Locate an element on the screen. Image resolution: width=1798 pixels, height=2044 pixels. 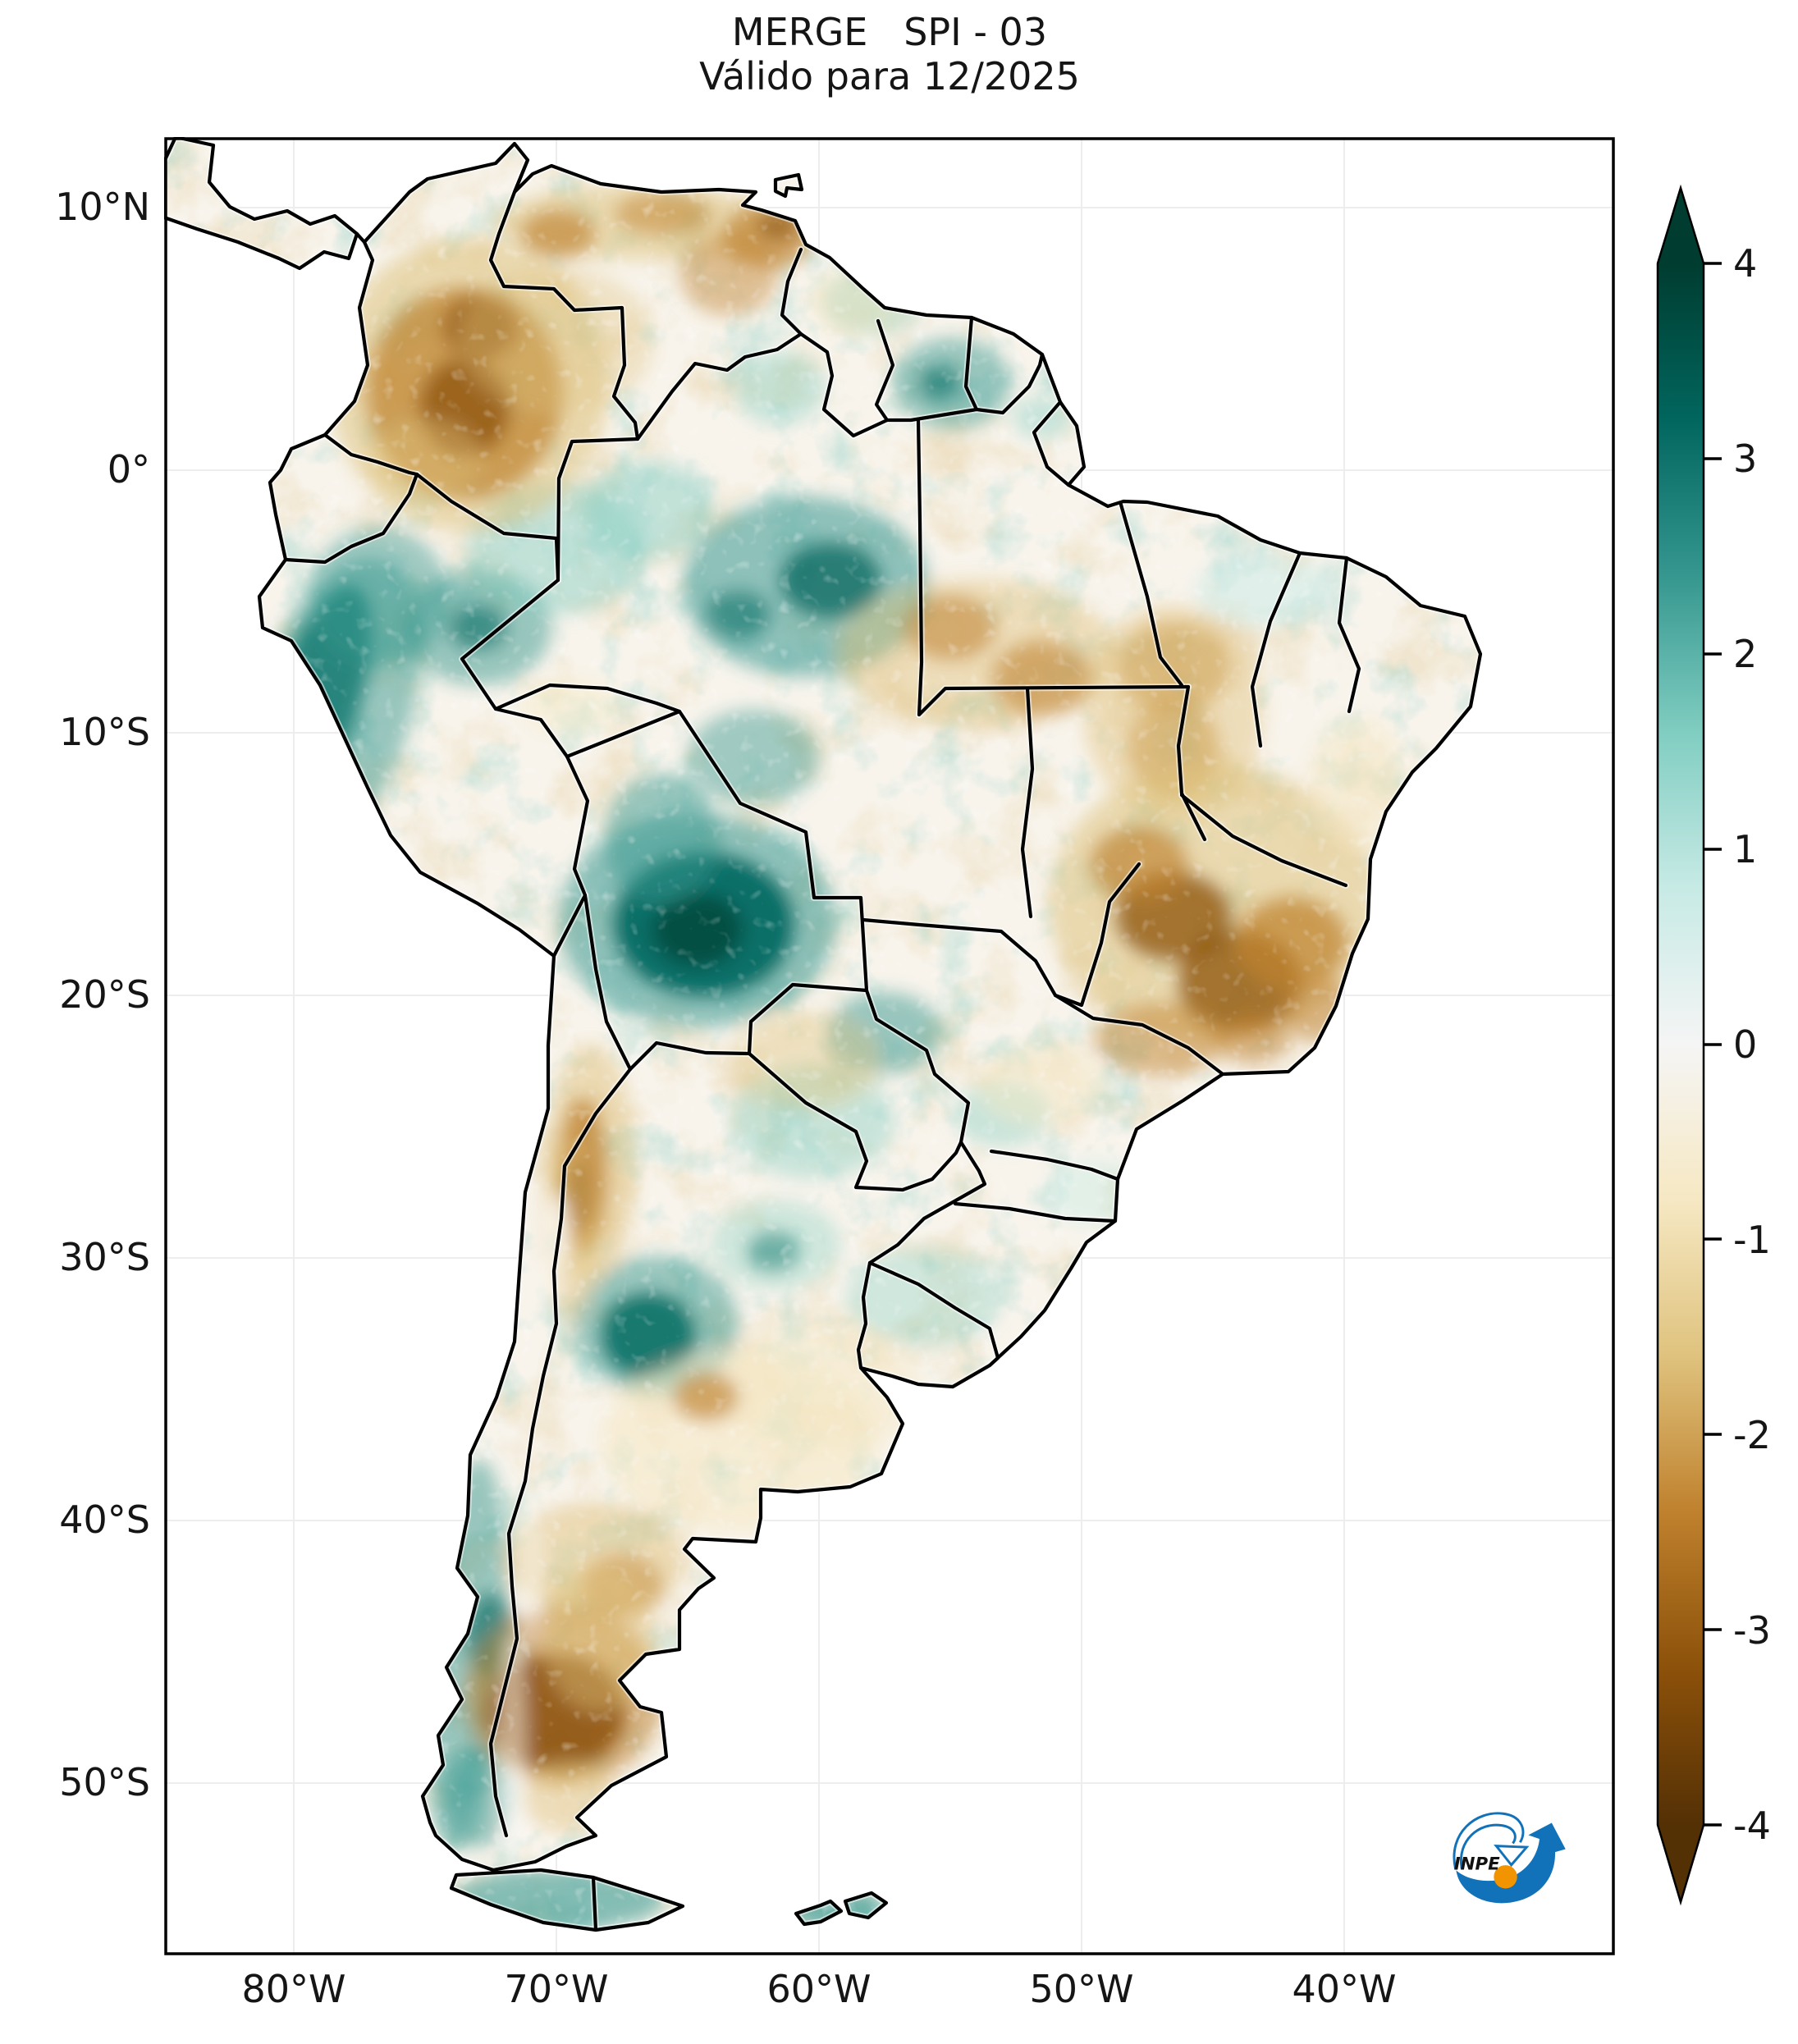
lon-tick-40w: 40°W is located at coordinates (1344, 1989).